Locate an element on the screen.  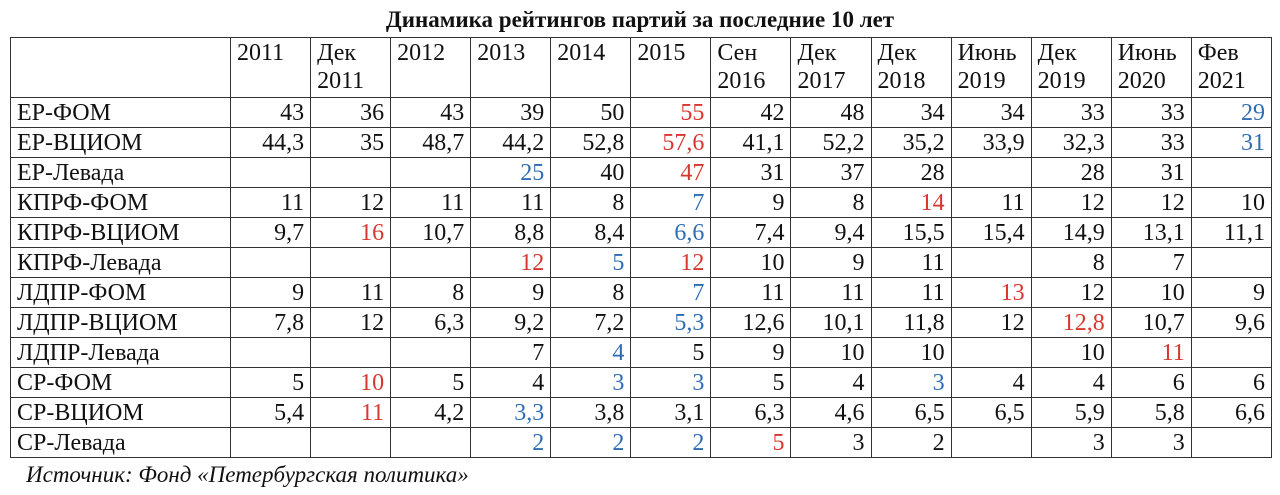
value-cell: 47 is located at coordinates (671, 172).